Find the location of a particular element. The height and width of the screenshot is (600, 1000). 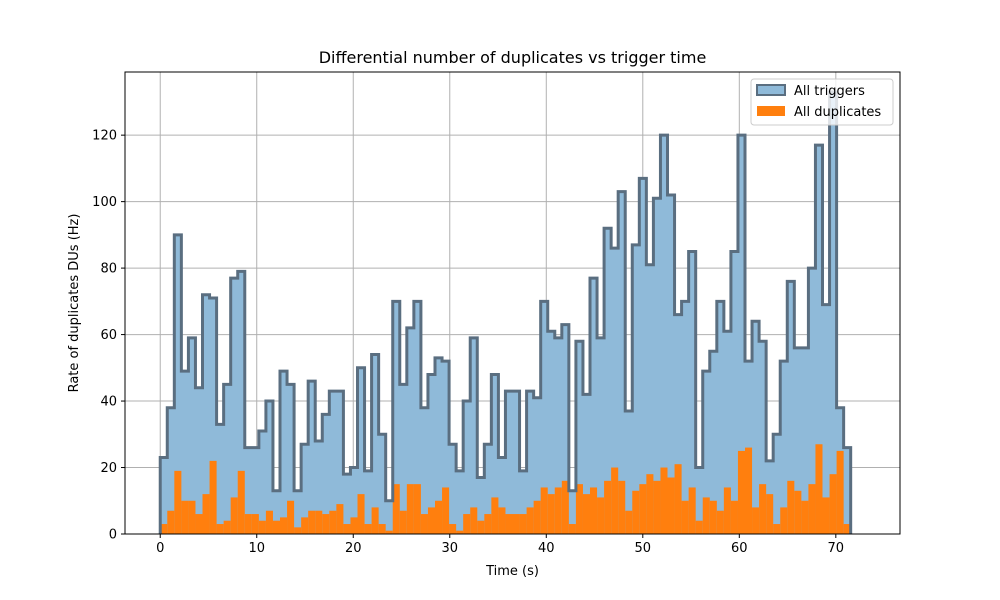

x-tick-label: 70 is located at coordinates (836, 548).